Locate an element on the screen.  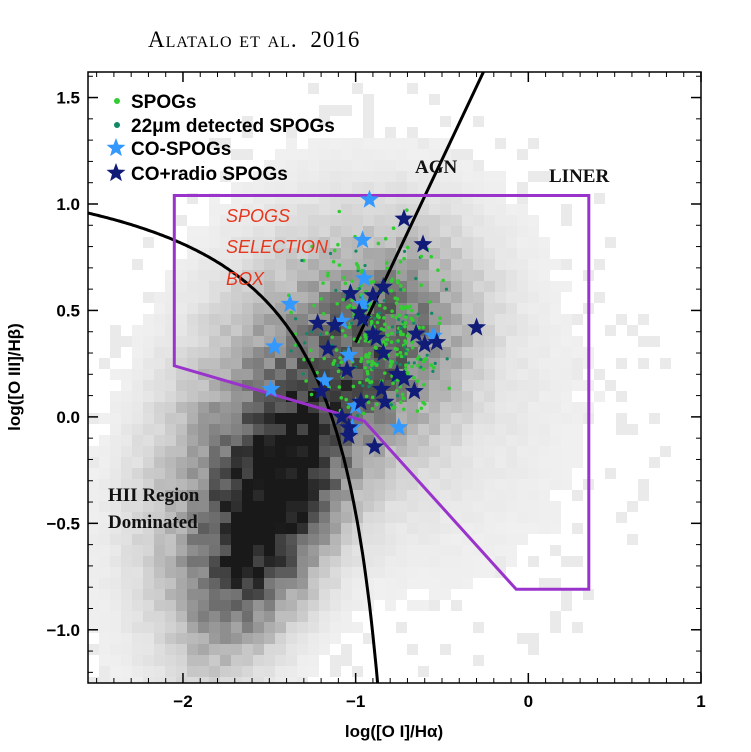
co-radio-spog-star is located at coordinates (383, 286).